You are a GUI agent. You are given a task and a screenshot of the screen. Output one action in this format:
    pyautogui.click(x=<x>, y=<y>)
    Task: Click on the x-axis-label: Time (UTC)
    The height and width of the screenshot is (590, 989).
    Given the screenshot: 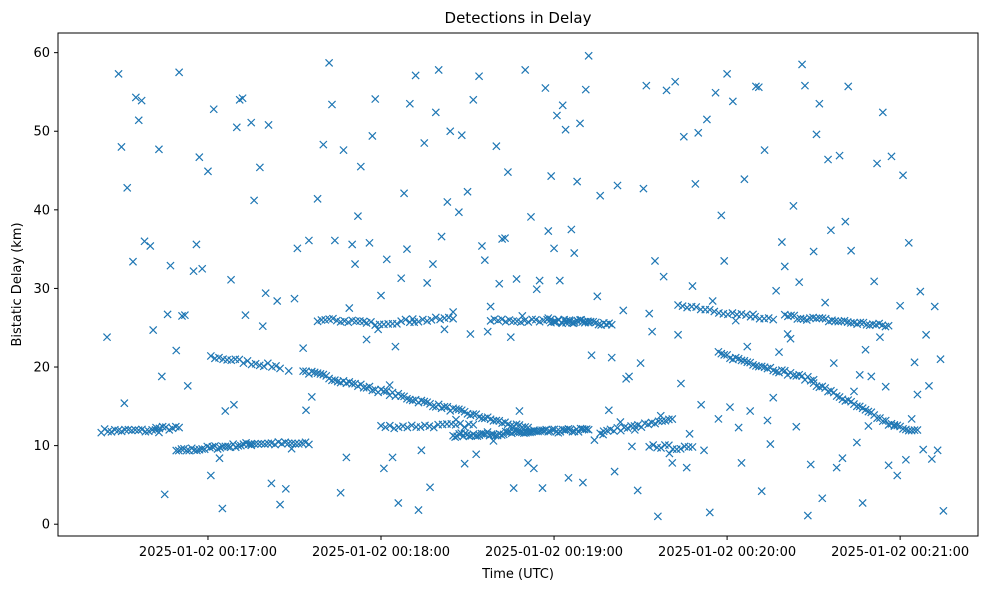 What is the action you would take?
    pyautogui.click(x=517, y=574)
    